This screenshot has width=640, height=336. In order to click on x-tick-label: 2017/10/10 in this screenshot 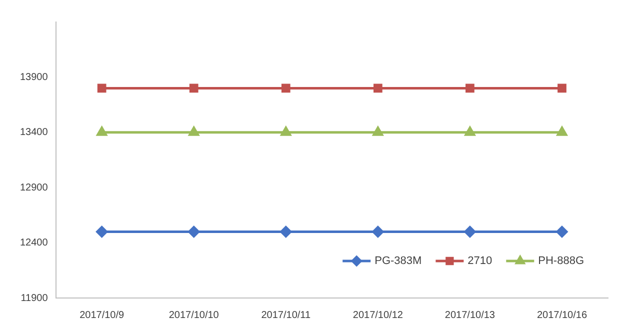, I will do `click(194, 315)`.